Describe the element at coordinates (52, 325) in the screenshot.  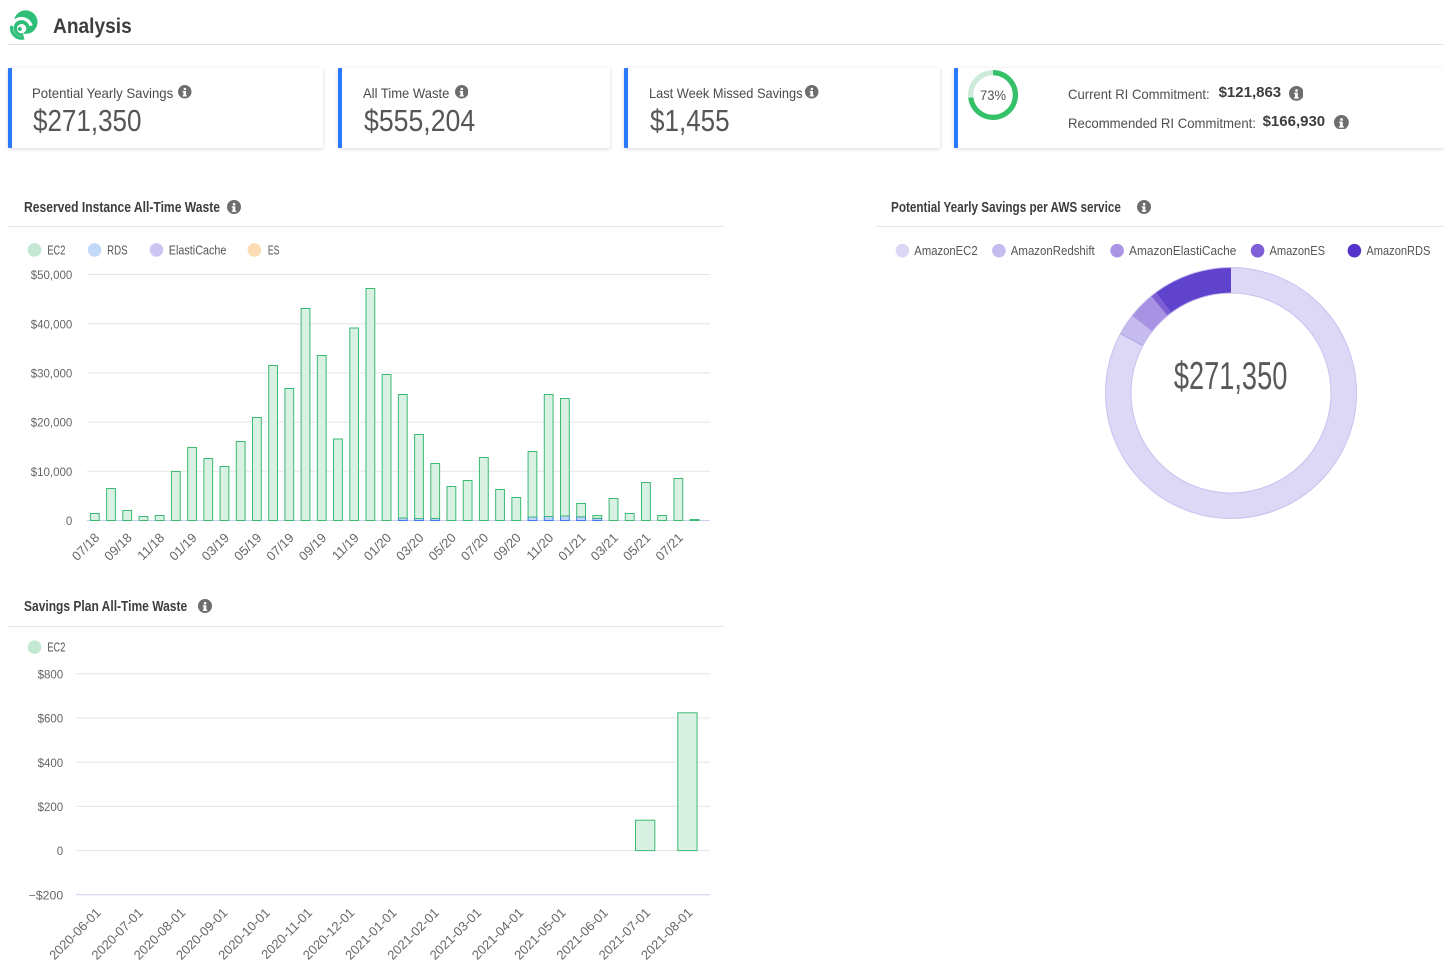
I see `svg-text: $40,000` at that location.